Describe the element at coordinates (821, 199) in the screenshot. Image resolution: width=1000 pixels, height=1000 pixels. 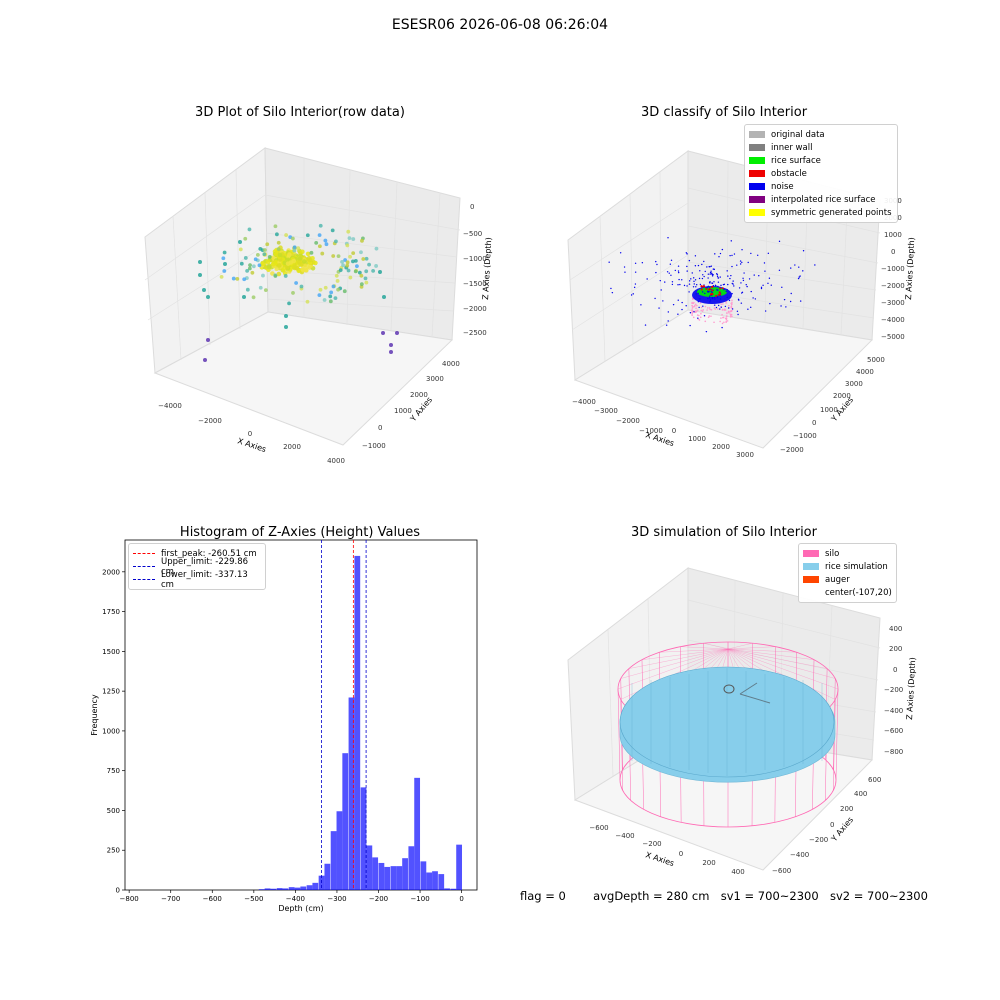
I see `legend-entry-interpolated: interpolated rice surface` at that location.